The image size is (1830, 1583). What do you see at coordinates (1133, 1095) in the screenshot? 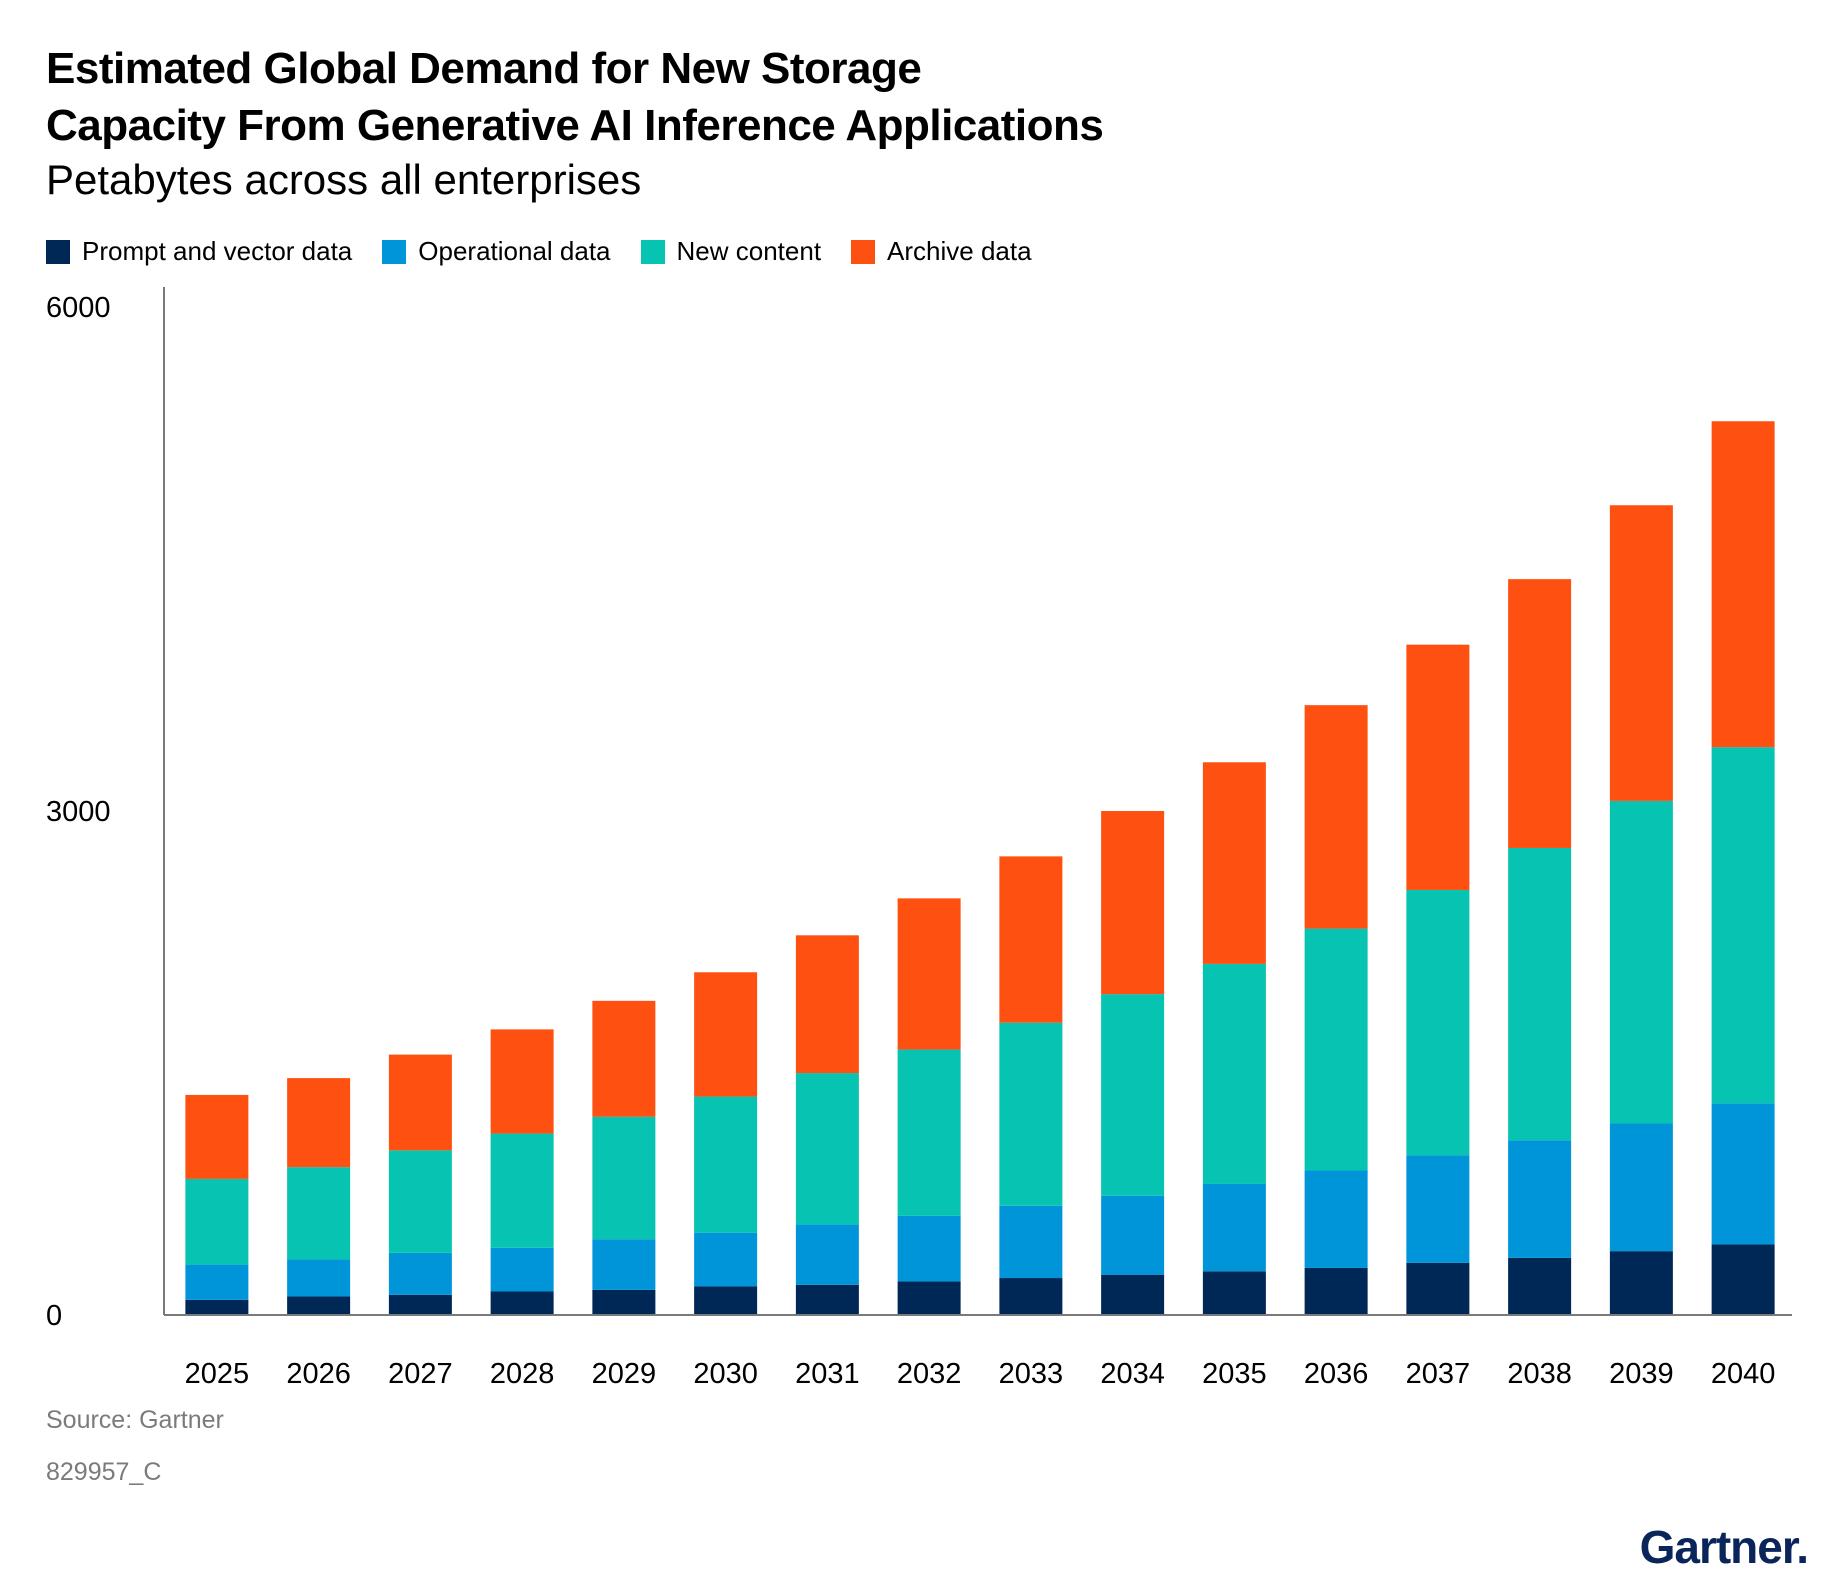
I see `bar-segment-2034-s2` at bounding box center [1133, 1095].